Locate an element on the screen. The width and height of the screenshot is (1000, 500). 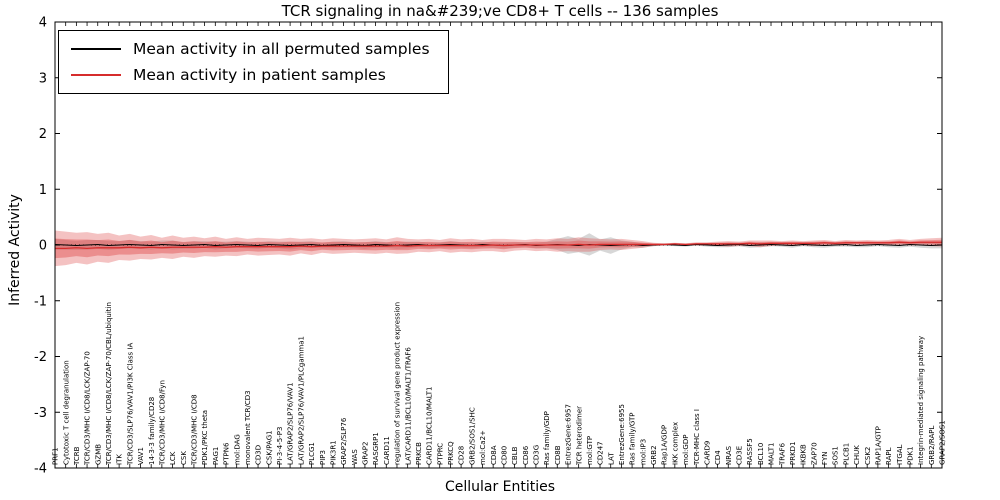
svg-text: TCRB is located at coordinates (77, 456).